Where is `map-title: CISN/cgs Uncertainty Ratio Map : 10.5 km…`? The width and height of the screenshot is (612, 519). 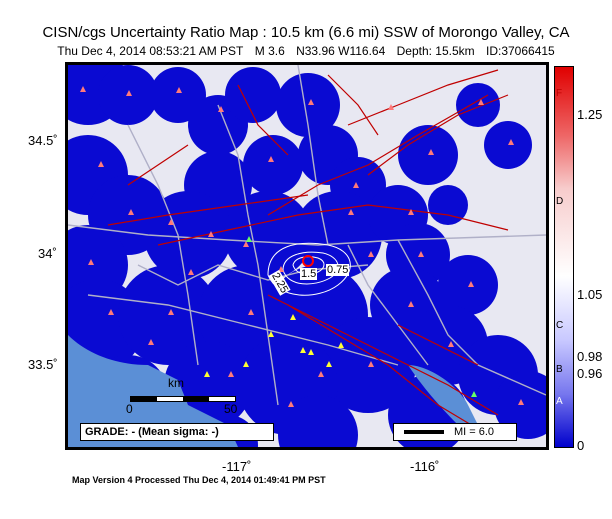
map-title: CISN/cgs Uncertainty Ratio Map : 10.5 km… is located at coordinates (306, 32).